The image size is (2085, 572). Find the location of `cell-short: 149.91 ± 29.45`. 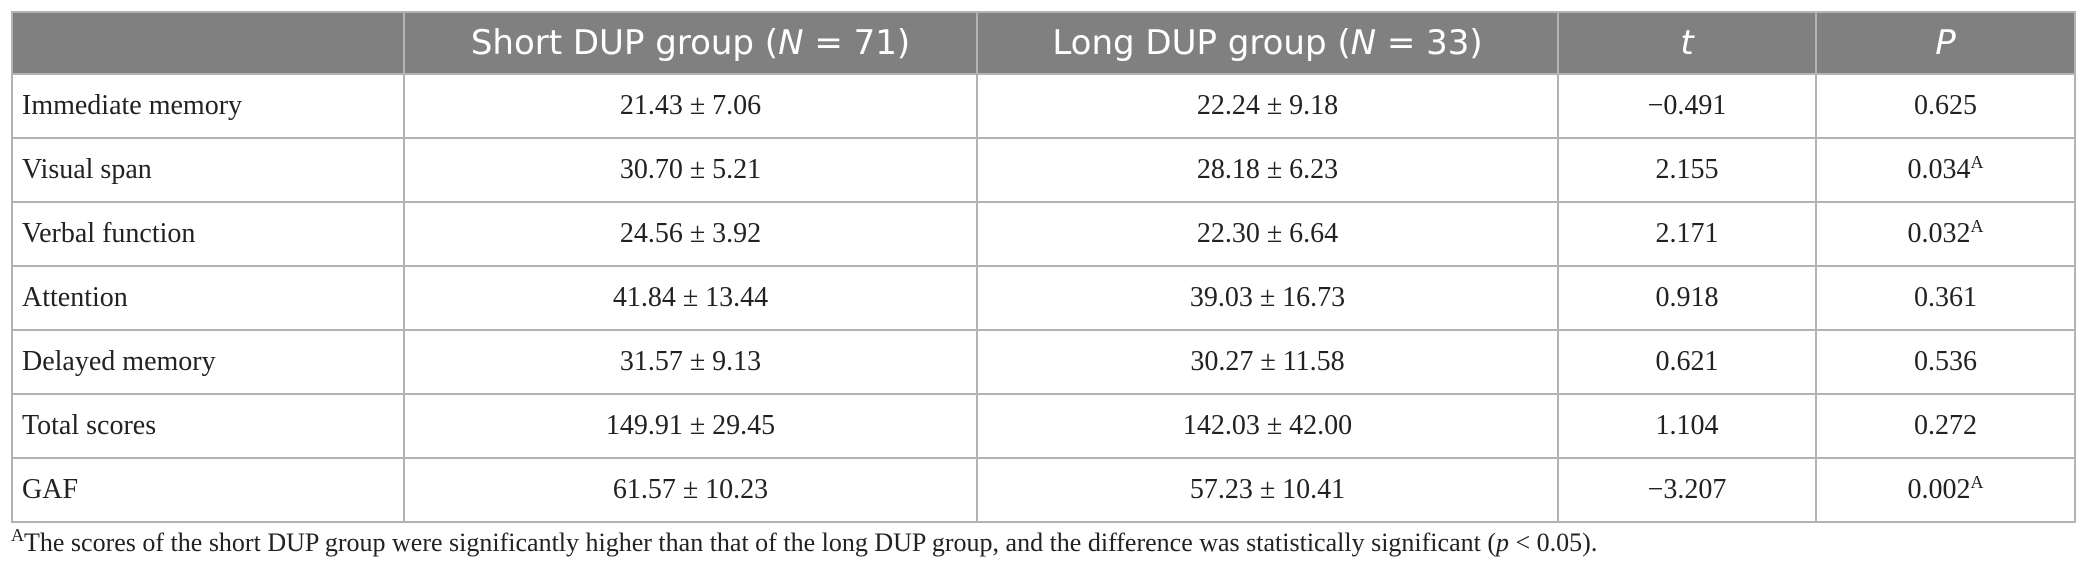

cell-short: 149.91 ± 29.45 is located at coordinates (690, 426).